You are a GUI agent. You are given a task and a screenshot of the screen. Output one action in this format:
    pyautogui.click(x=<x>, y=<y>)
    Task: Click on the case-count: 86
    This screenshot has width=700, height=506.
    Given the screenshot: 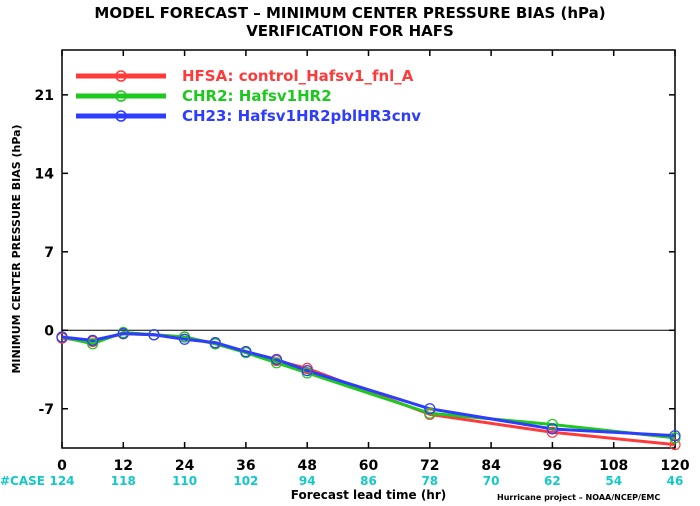 What is the action you would take?
    pyautogui.click(x=368, y=481)
    